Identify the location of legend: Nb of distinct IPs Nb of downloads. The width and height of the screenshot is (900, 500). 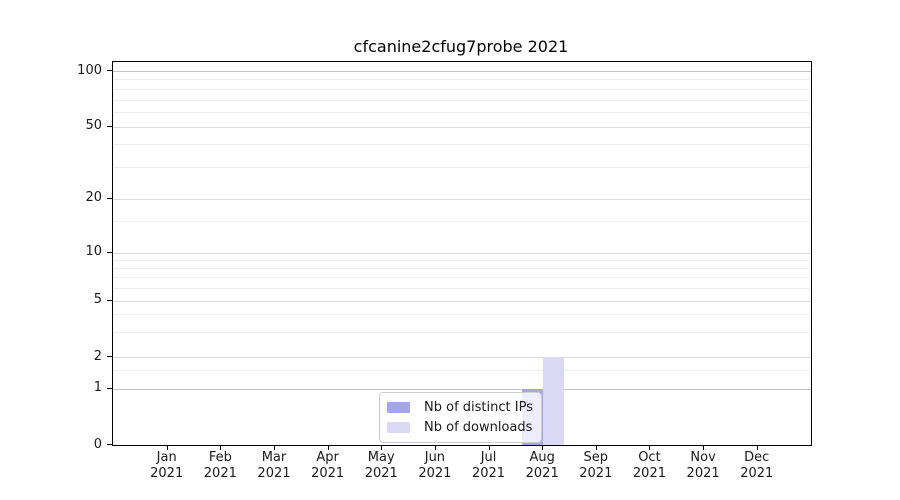
(460, 417).